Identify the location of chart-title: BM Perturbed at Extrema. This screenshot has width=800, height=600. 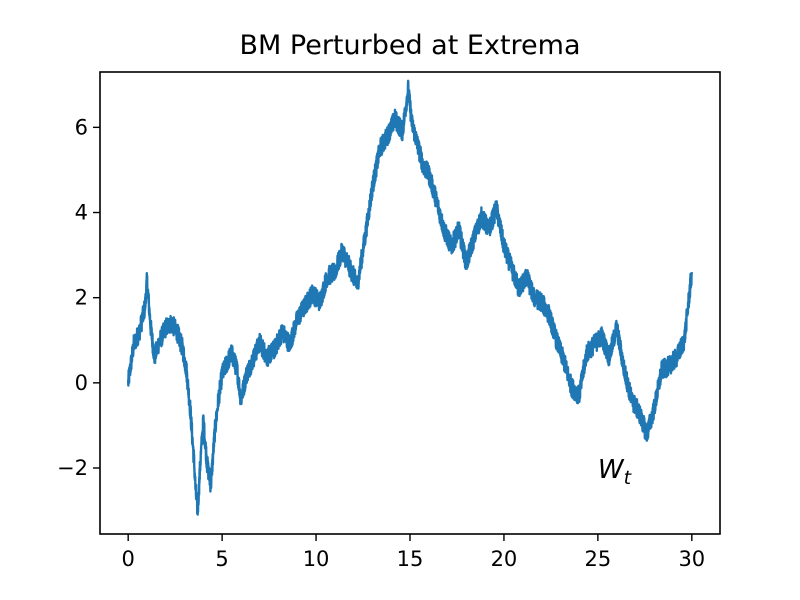
(409, 45).